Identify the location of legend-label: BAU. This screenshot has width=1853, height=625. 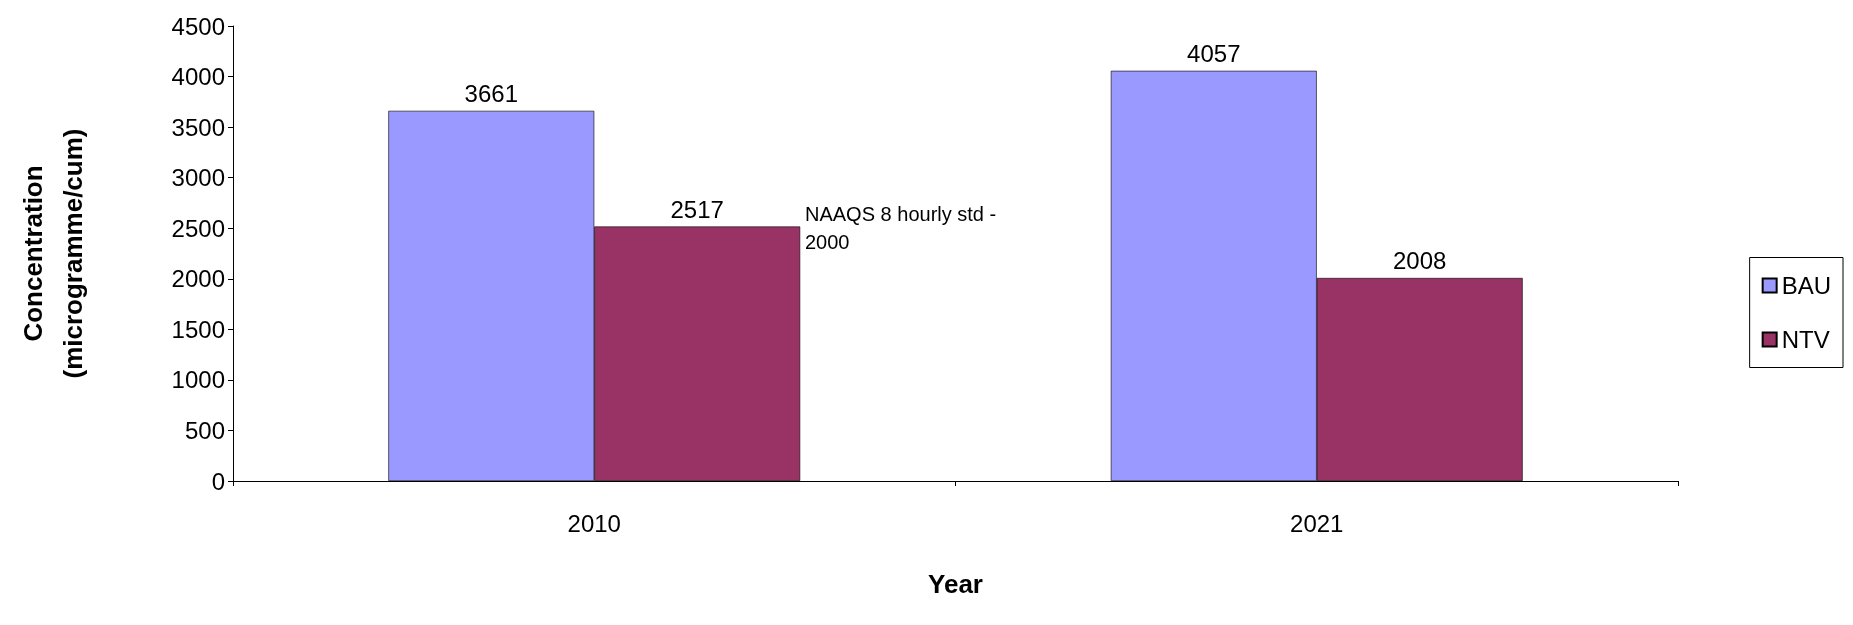
(1806, 285).